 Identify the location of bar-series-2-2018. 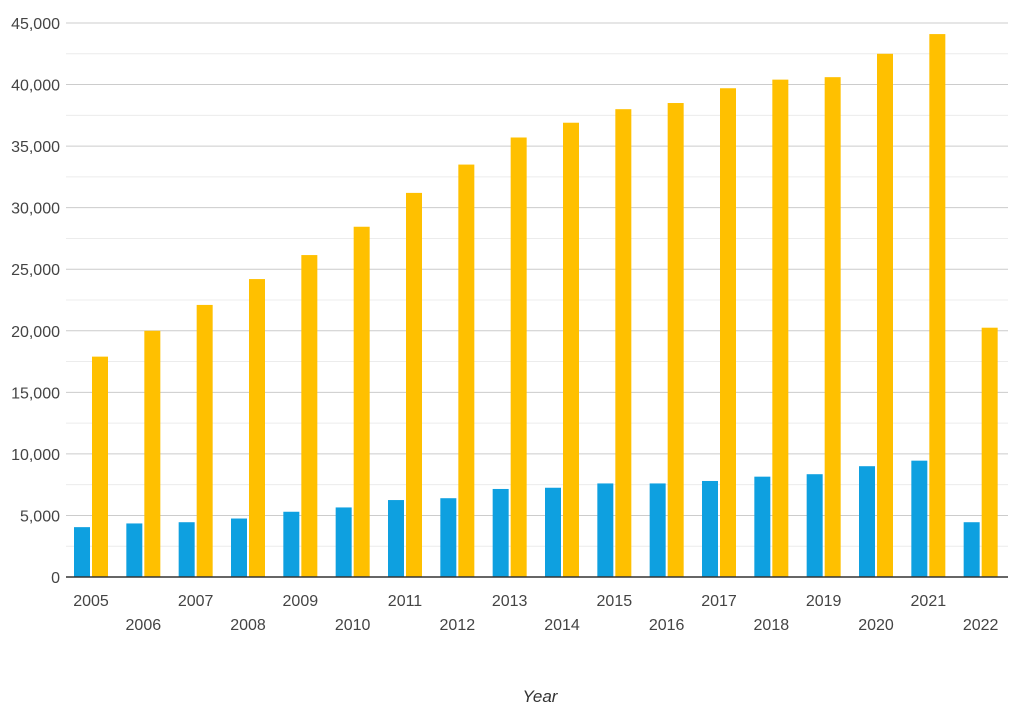
(780, 328).